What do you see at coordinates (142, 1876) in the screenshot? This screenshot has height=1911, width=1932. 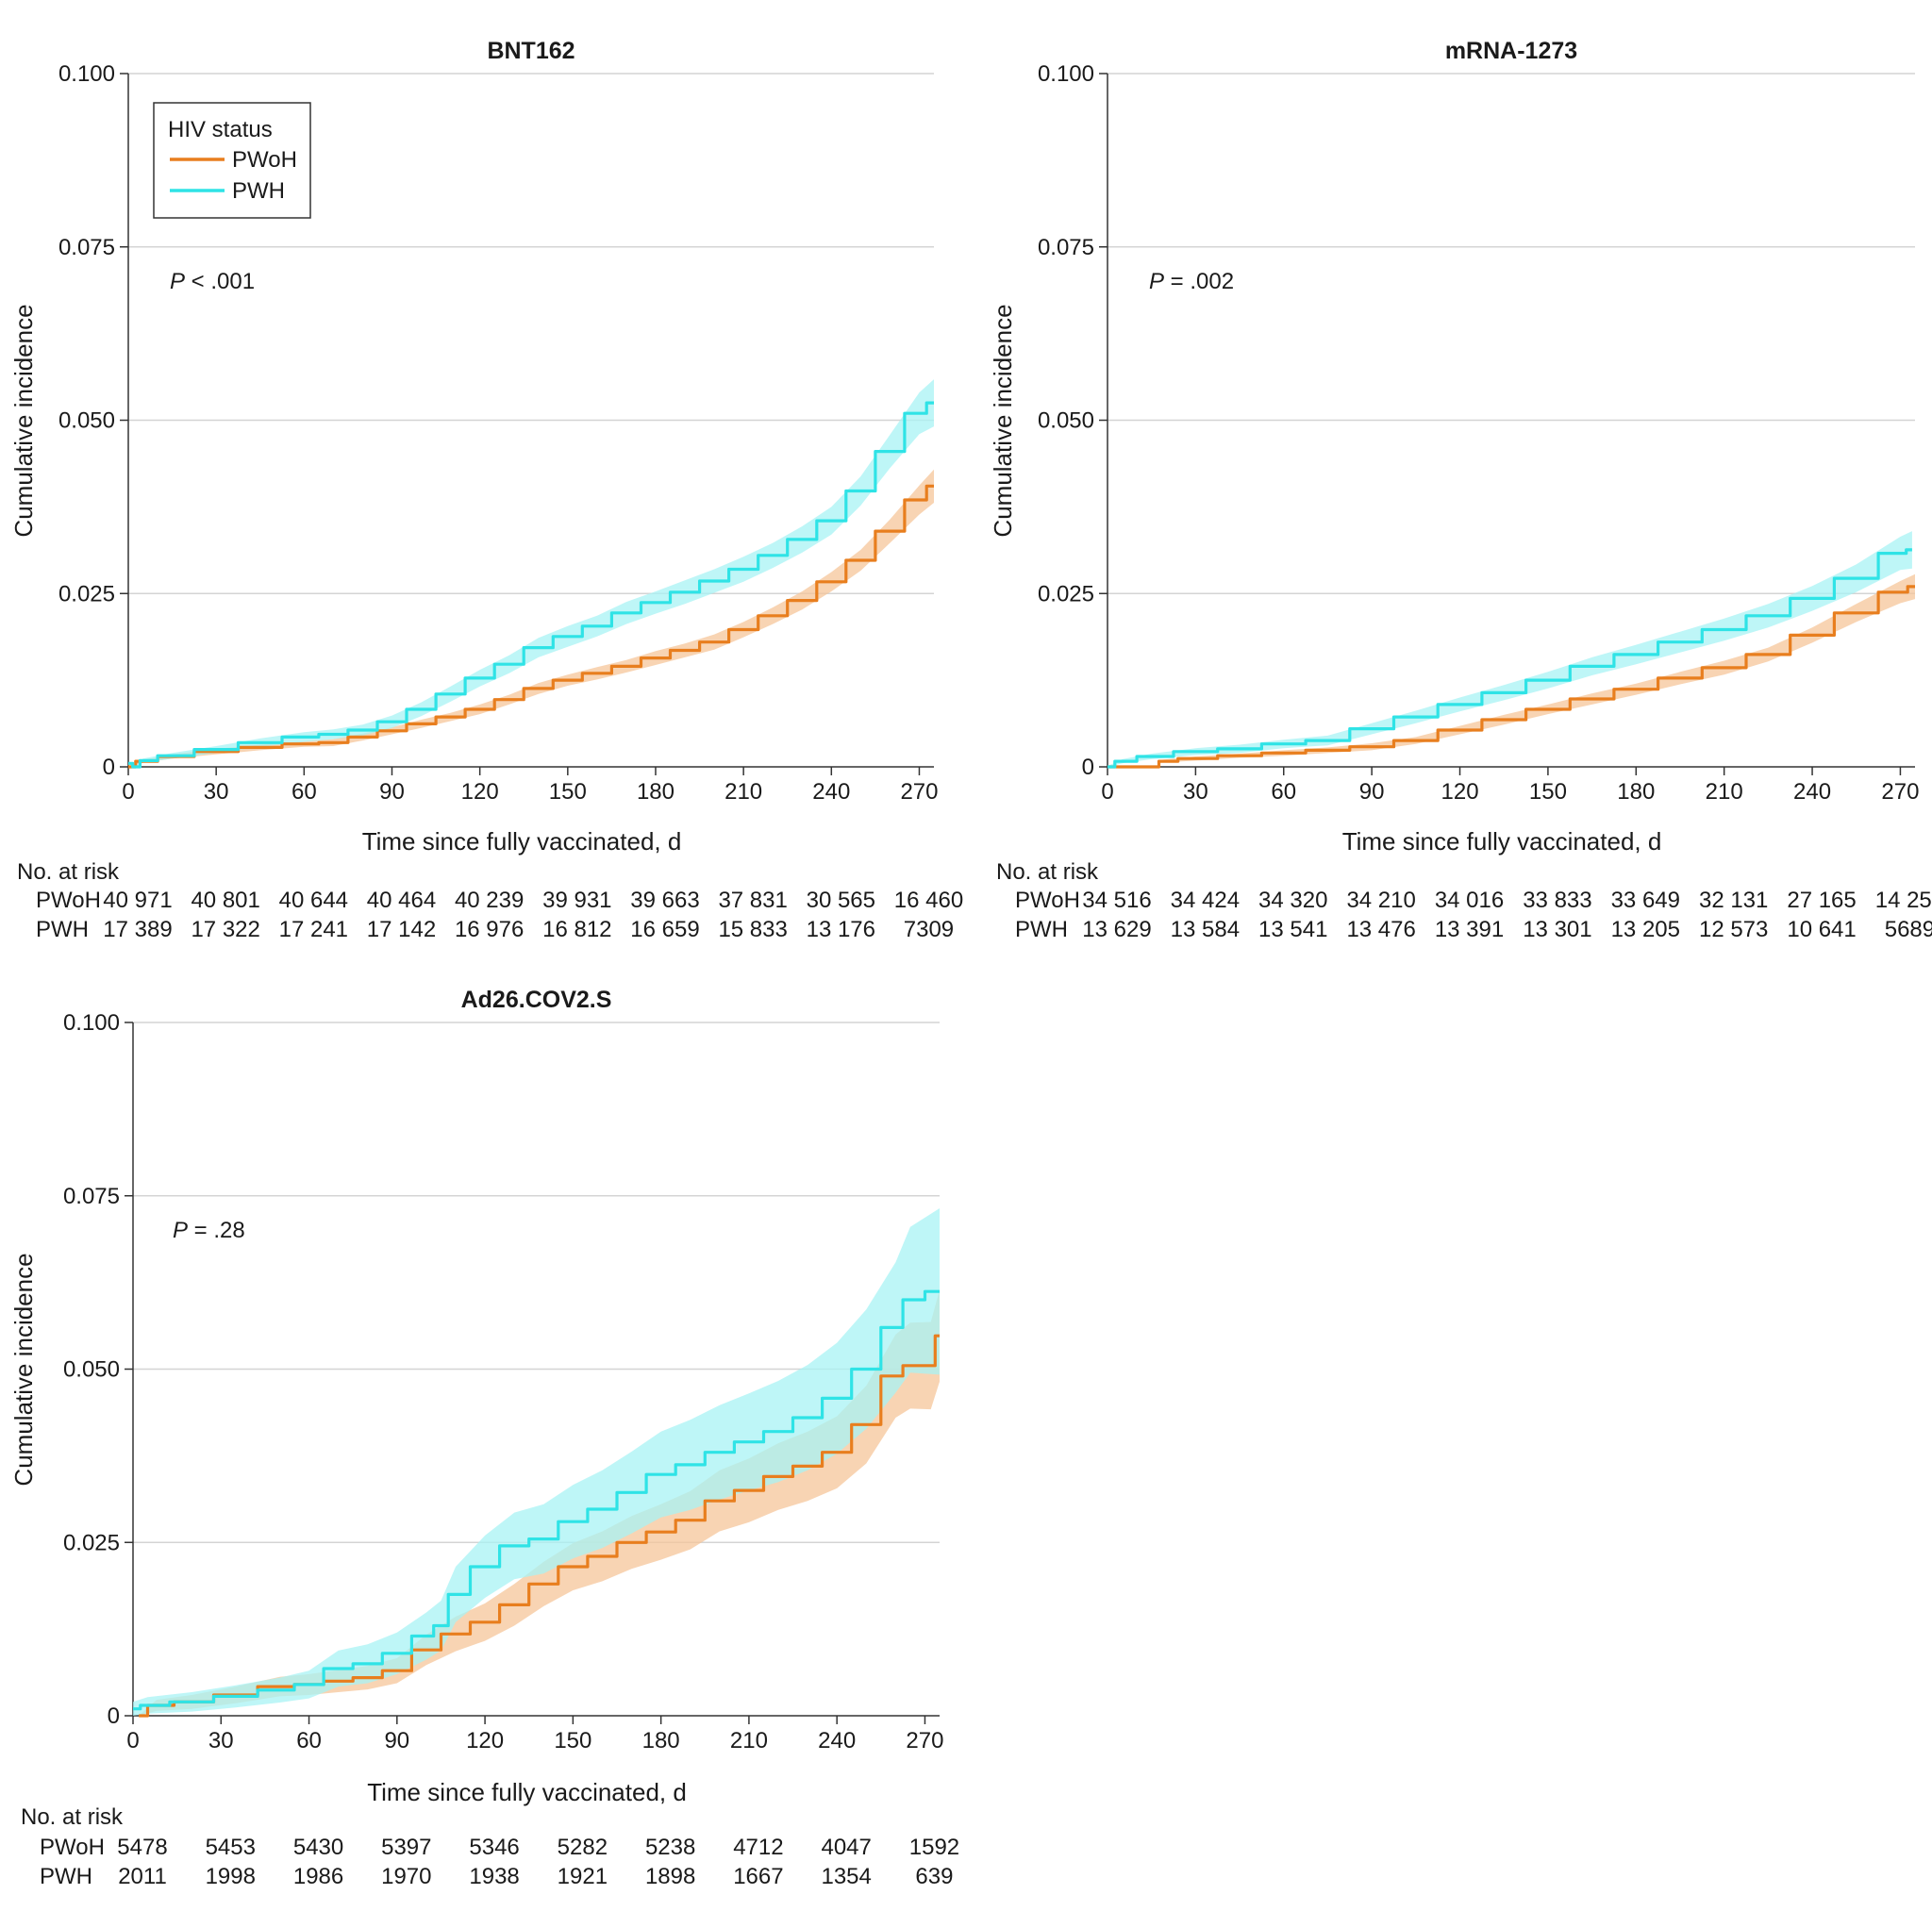 I see `risk-value: 2011` at bounding box center [142, 1876].